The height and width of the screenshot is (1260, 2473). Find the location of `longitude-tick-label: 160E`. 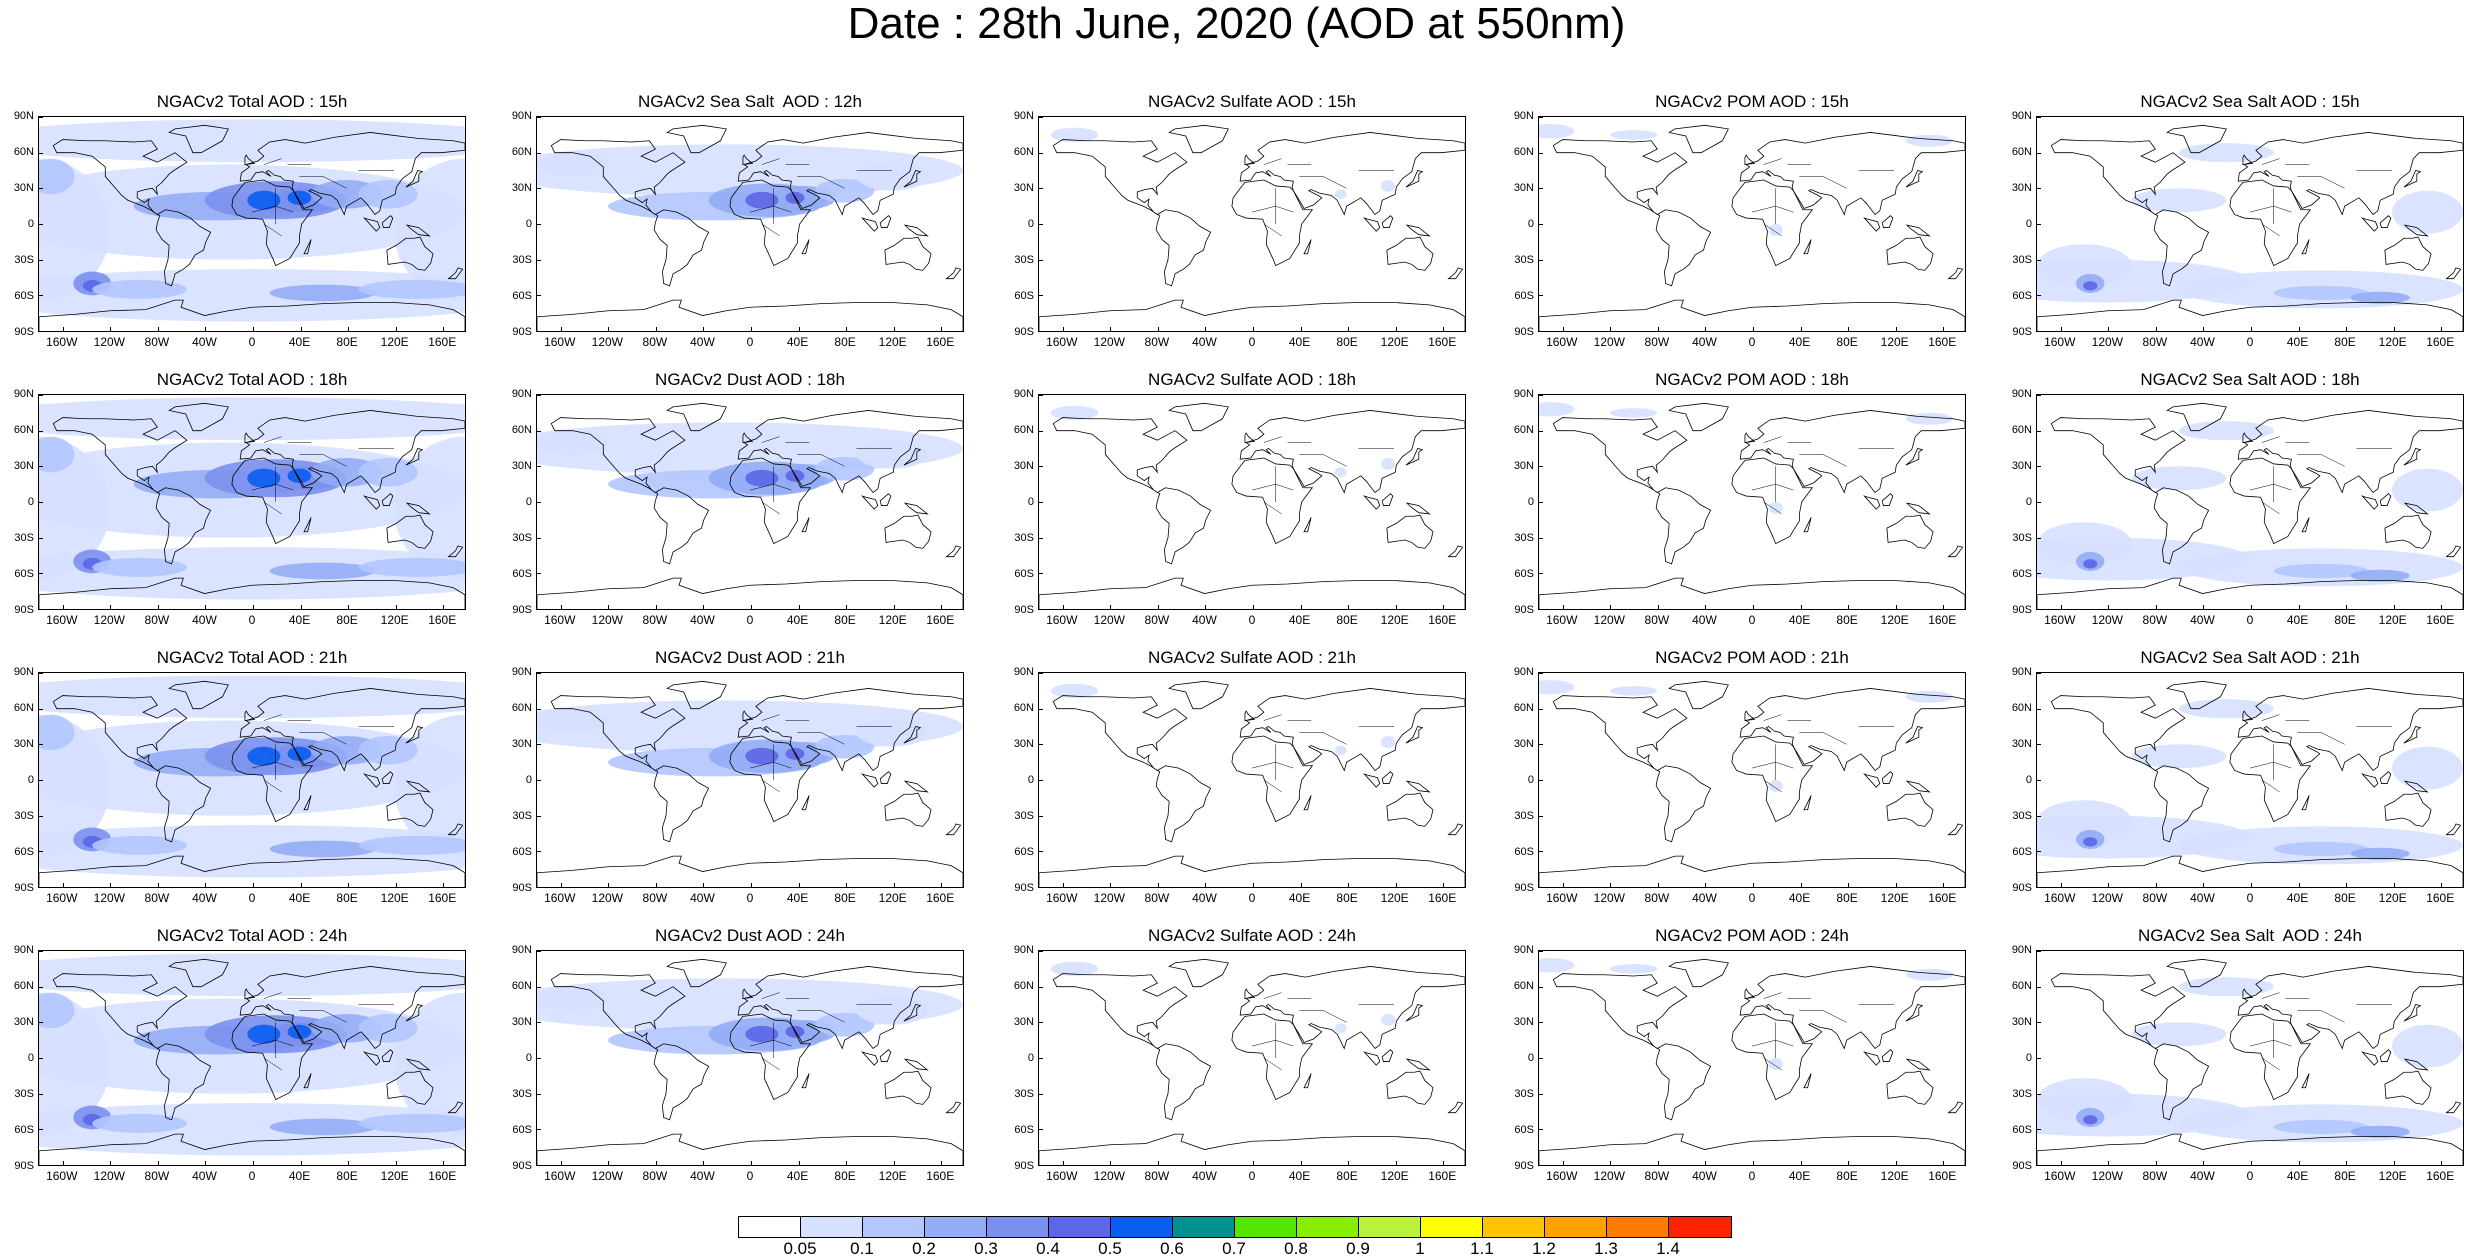

longitude-tick-label: 160E is located at coordinates (1942, 620).